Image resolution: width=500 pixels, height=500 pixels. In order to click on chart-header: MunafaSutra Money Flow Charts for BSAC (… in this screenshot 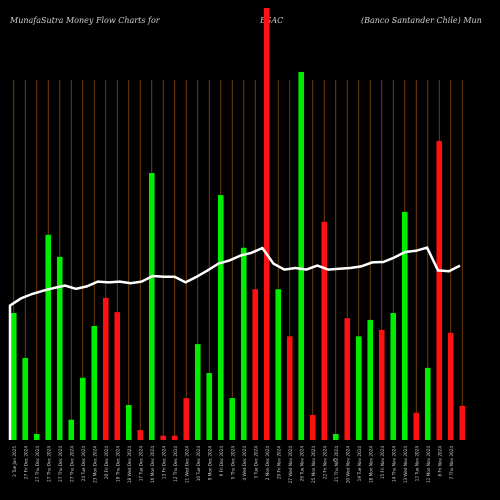, I will do `click(250, 12)`.